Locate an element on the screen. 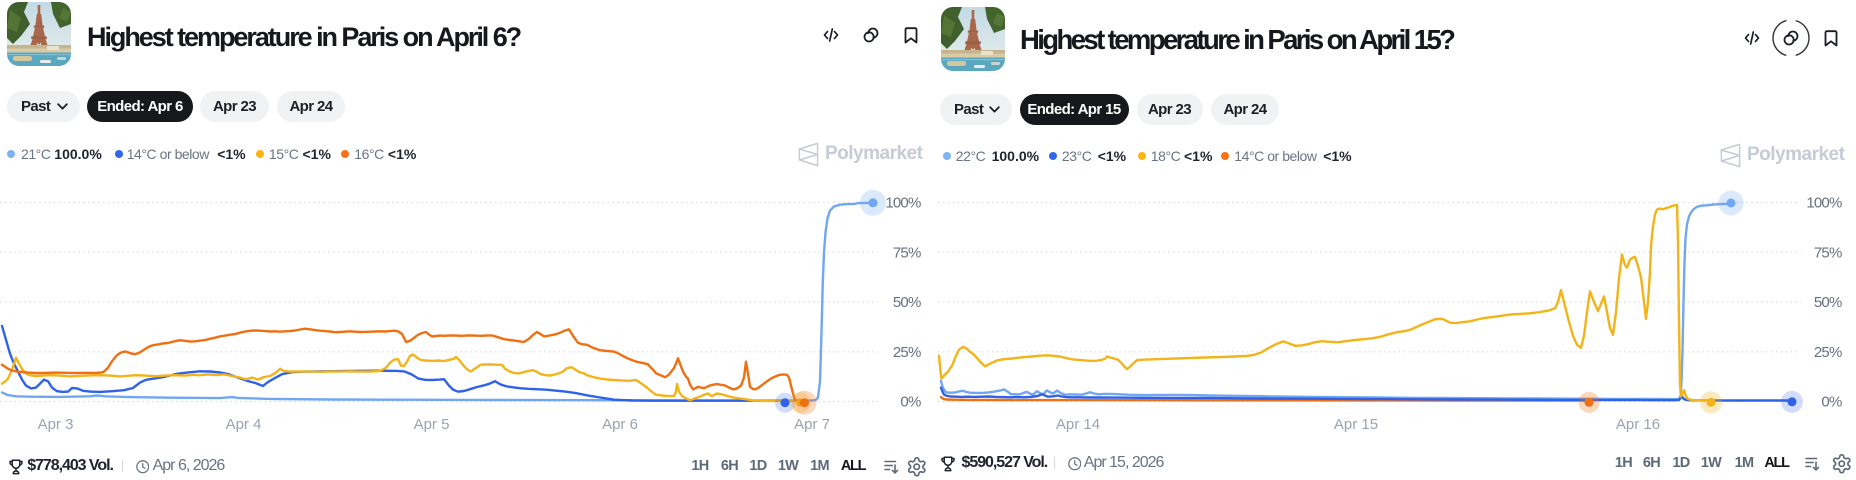 The height and width of the screenshot is (480, 1856). svg-text: Apr 14 is located at coordinates (1078, 424).